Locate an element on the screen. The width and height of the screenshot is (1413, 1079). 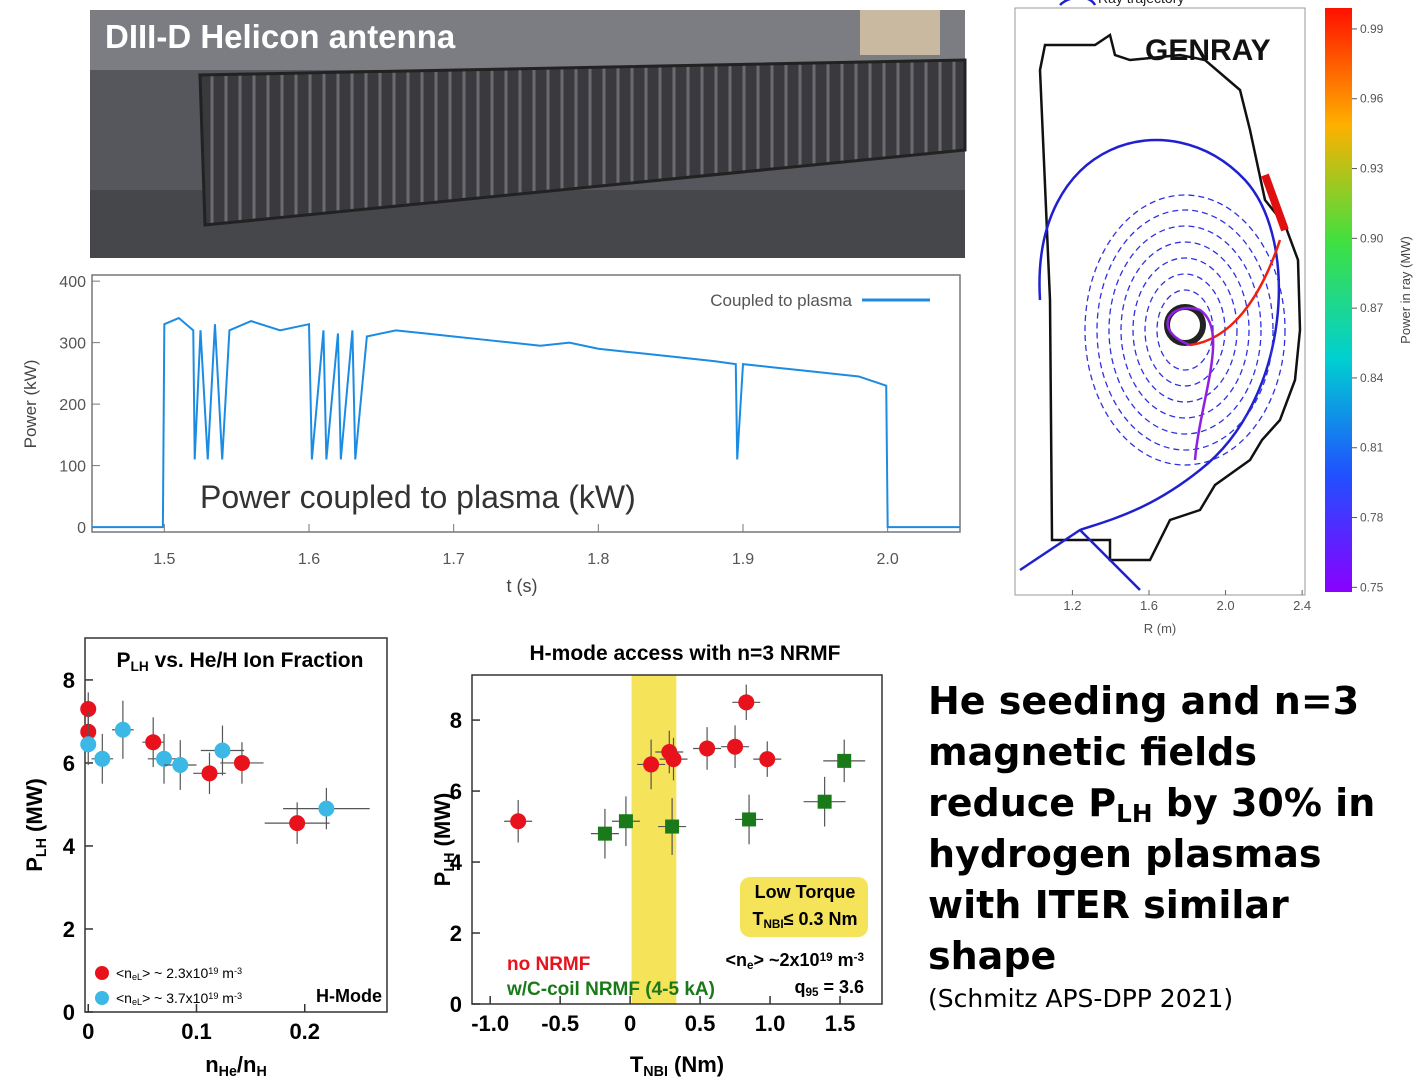
annotation: <ne> ~2x1019 m-3 is located at coordinates (794, 961).